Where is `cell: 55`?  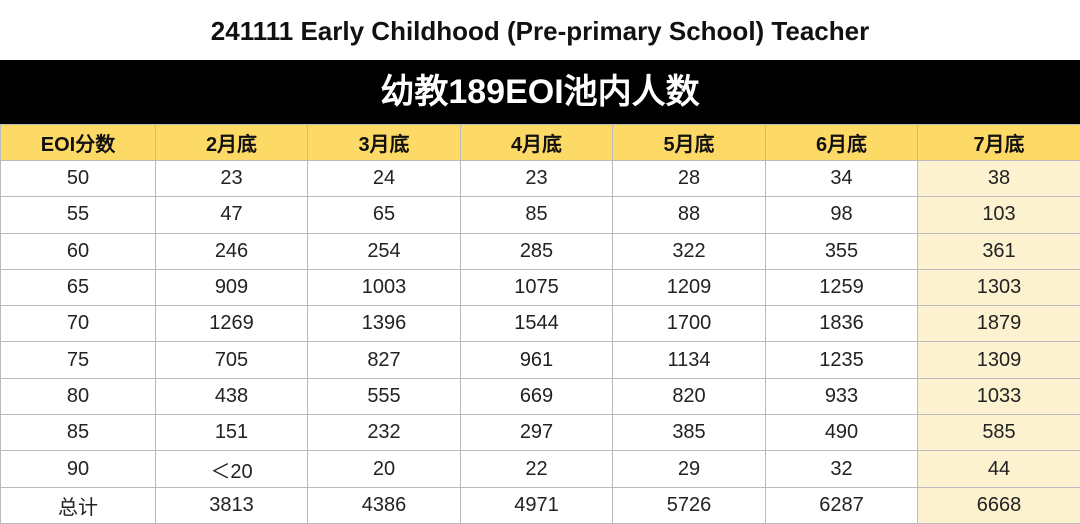
cell: 55 is located at coordinates (78, 215).